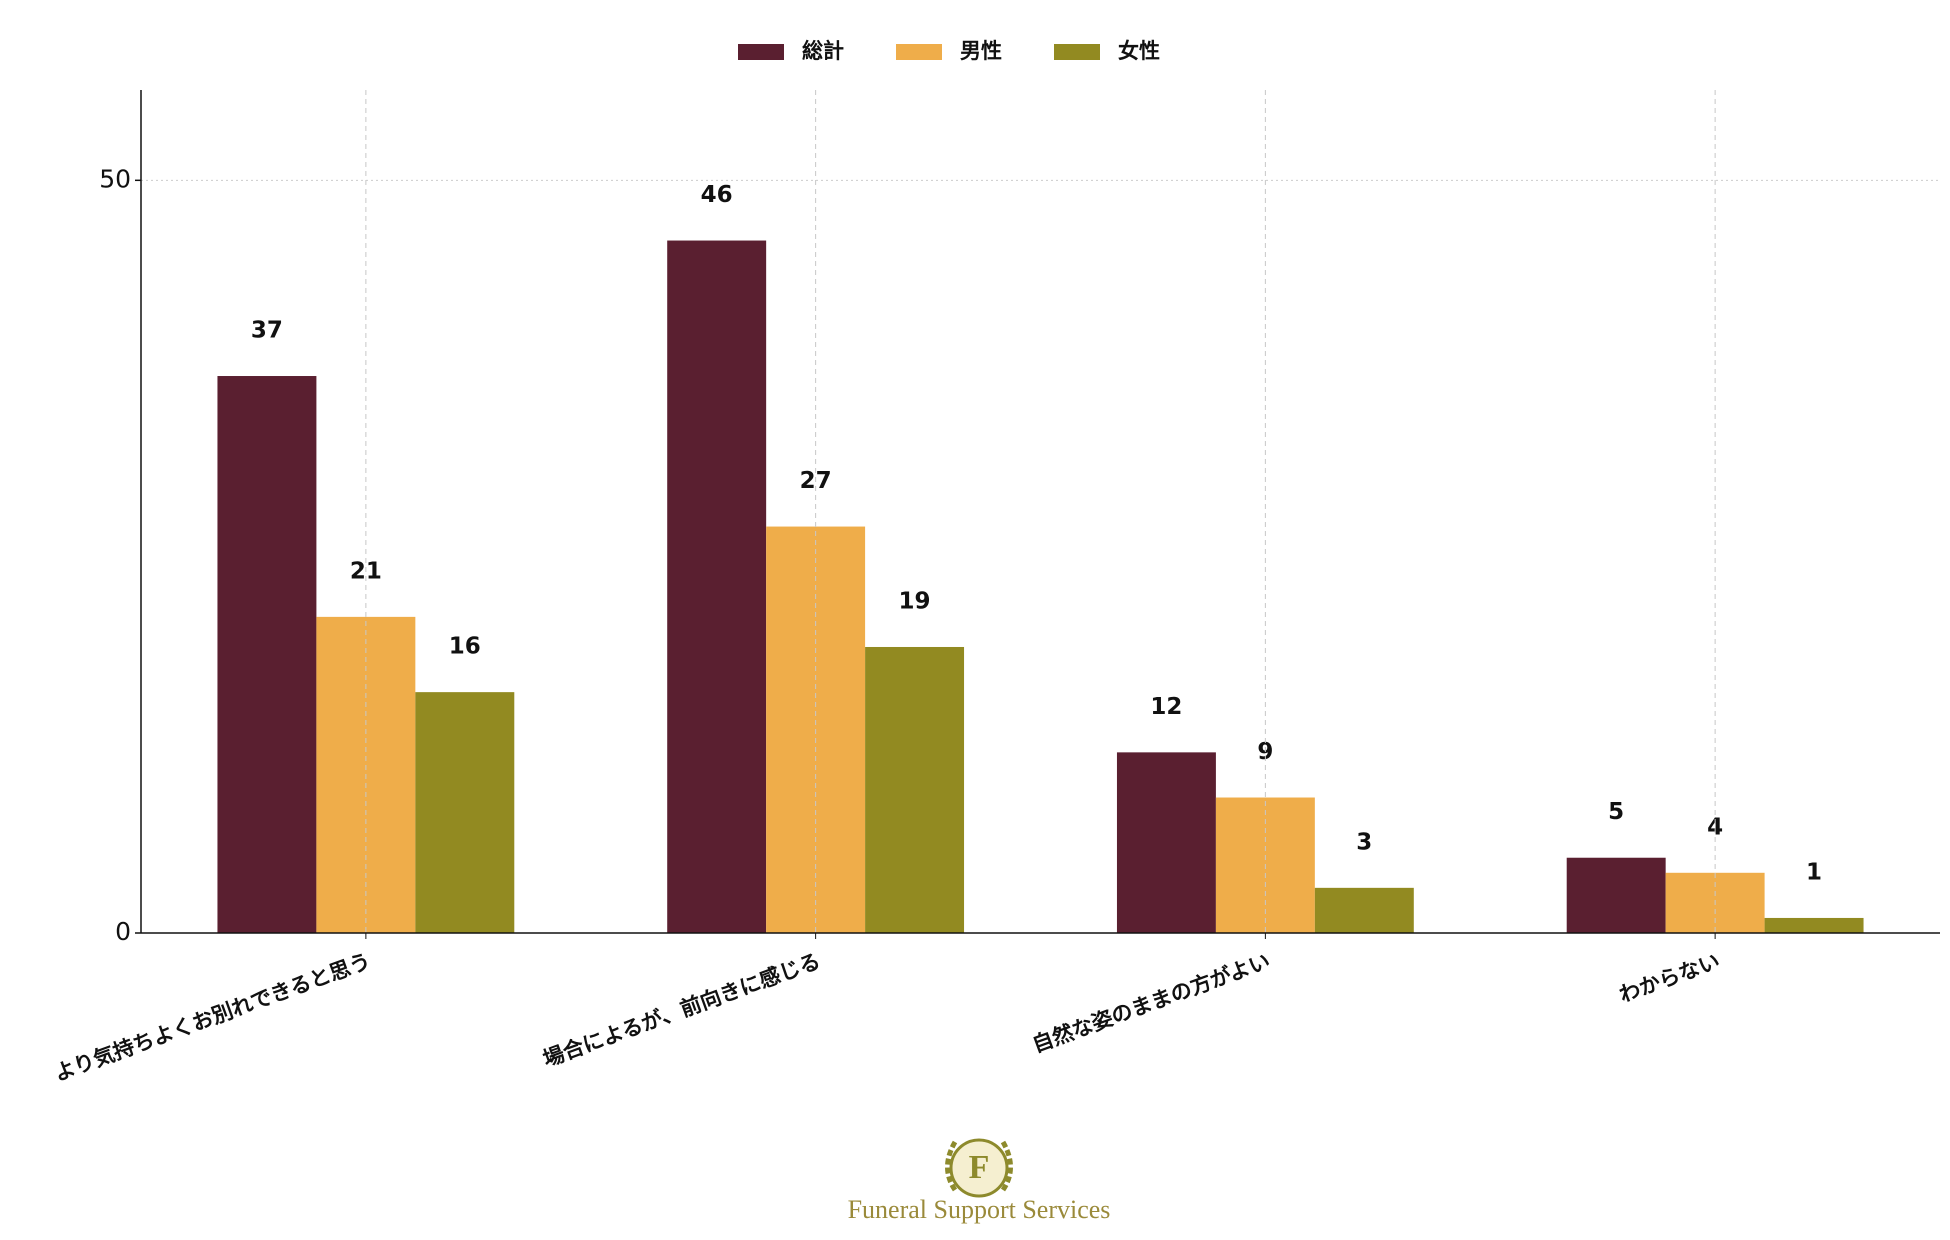 Image resolution: width=1950 pixels, height=1240 pixels. Describe the element at coordinates (681, 1010) in the screenshot. I see `x-tick-label: 場合によるが、前向きに感じる` at that location.